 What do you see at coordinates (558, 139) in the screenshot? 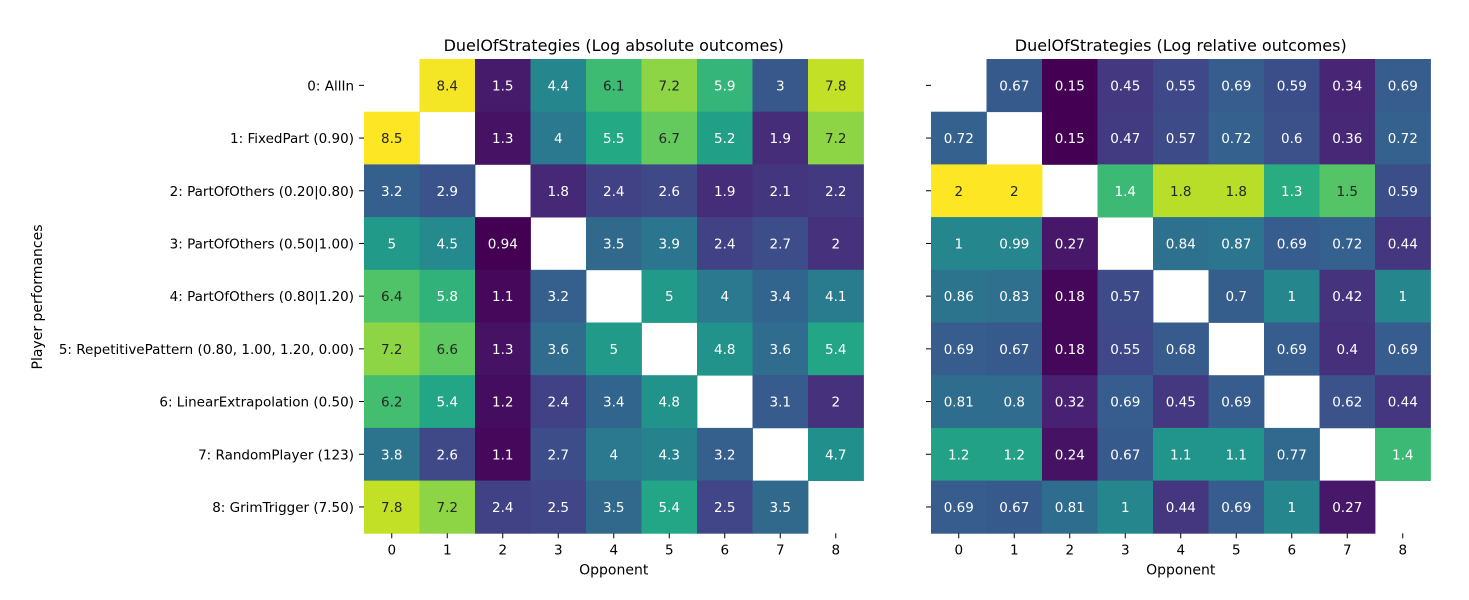
I see `cell-value-label: 4` at bounding box center [558, 139].